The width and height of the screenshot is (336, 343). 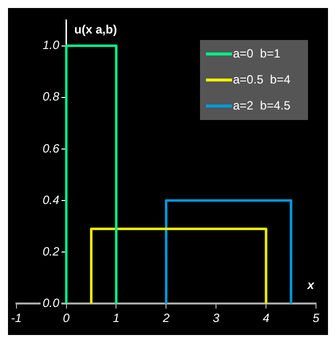 I want to click on x-tick-label: 1, so click(x=116, y=318).